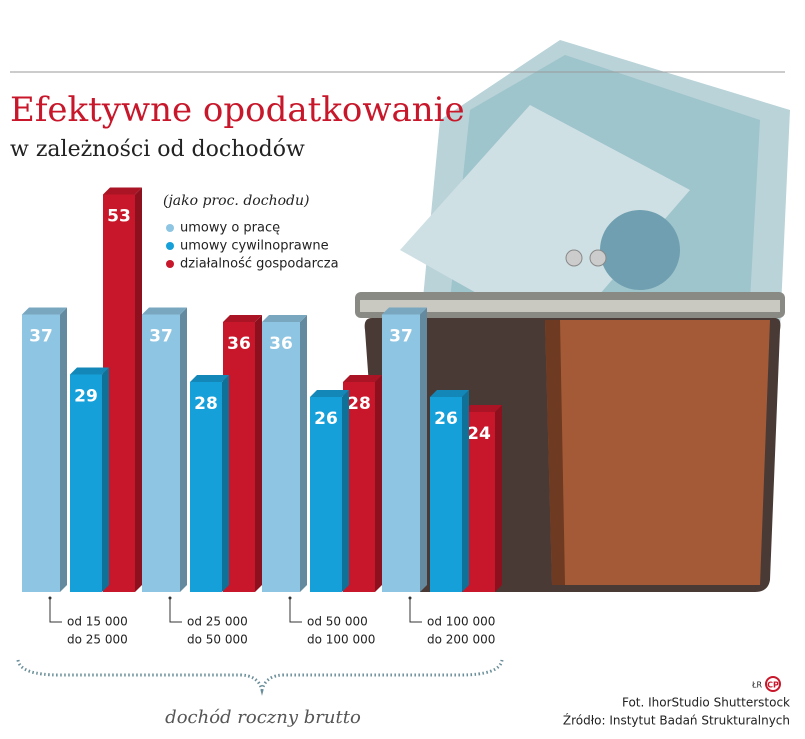 This screenshot has width=805, height=739. What do you see at coordinates (259, 264) in the screenshot?
I see `legend-label: działalność gospodarcza` at bounding box center [259, 264].